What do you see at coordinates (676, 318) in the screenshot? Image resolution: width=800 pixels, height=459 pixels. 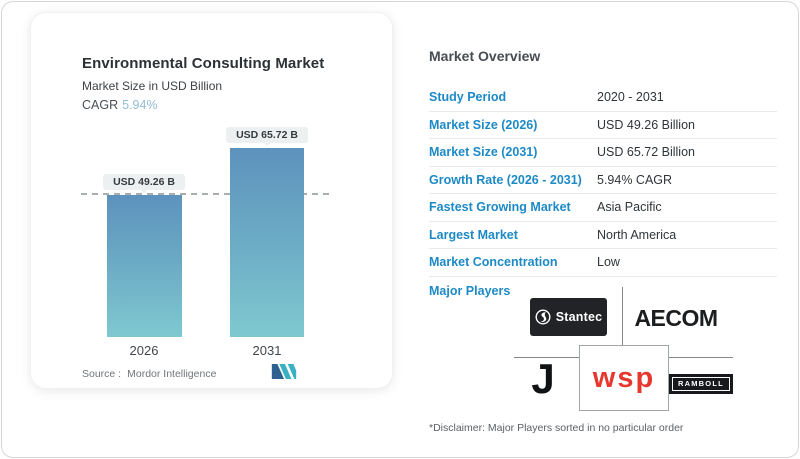 I see `aecom-logo: AECOM` at bounding box center [676, 318].